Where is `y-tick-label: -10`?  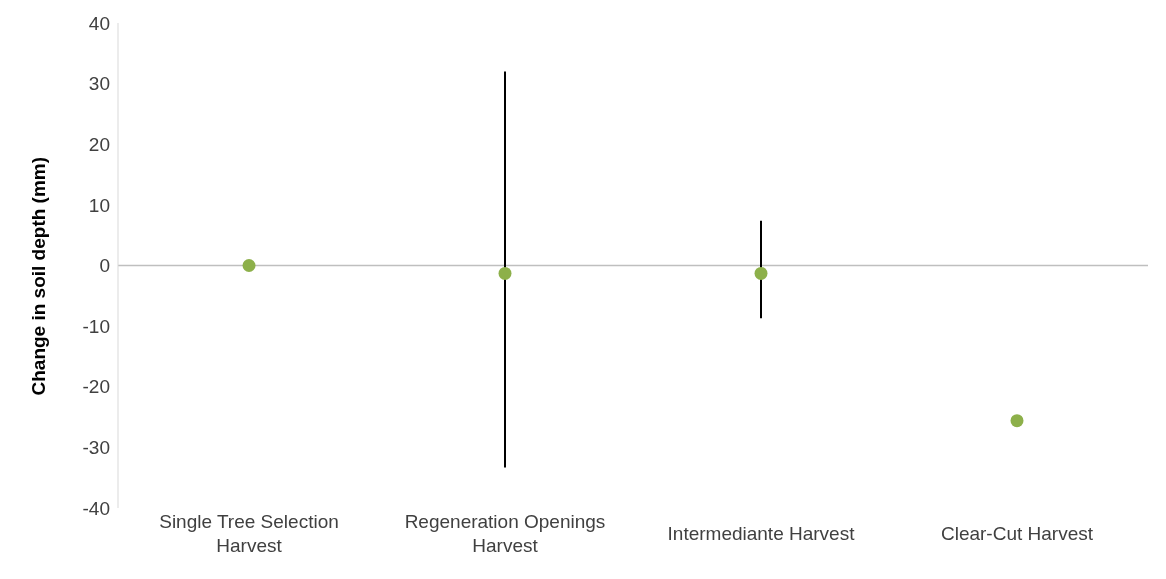
y-tick-label: -10 is located at coordinates (96, 326).